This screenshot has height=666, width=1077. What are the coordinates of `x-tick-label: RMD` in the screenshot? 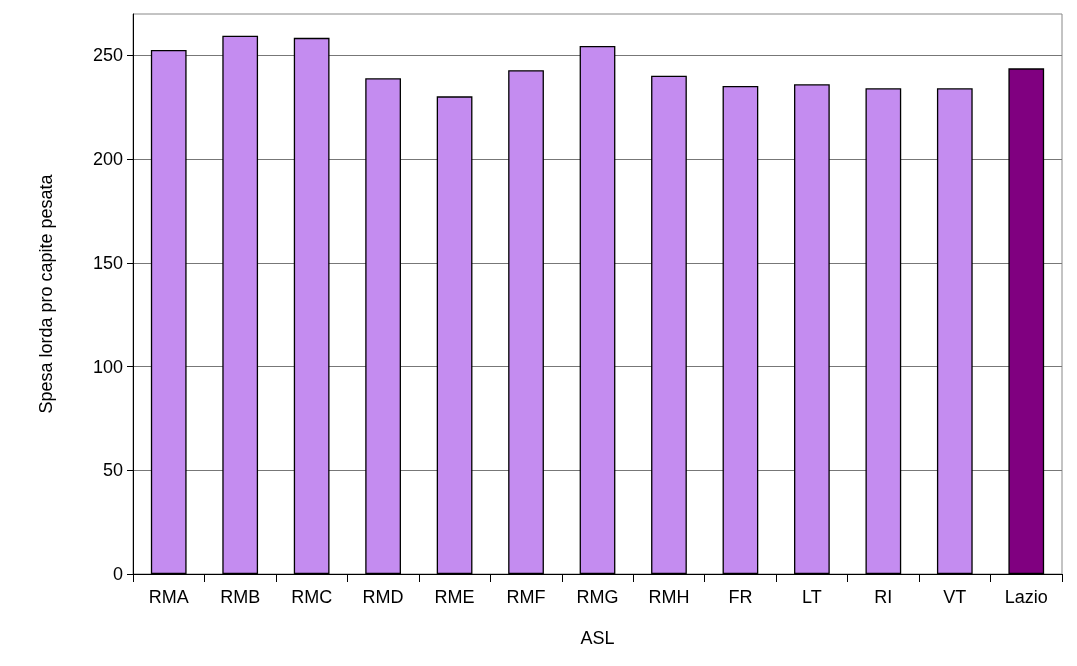 It's located at (383, 597).